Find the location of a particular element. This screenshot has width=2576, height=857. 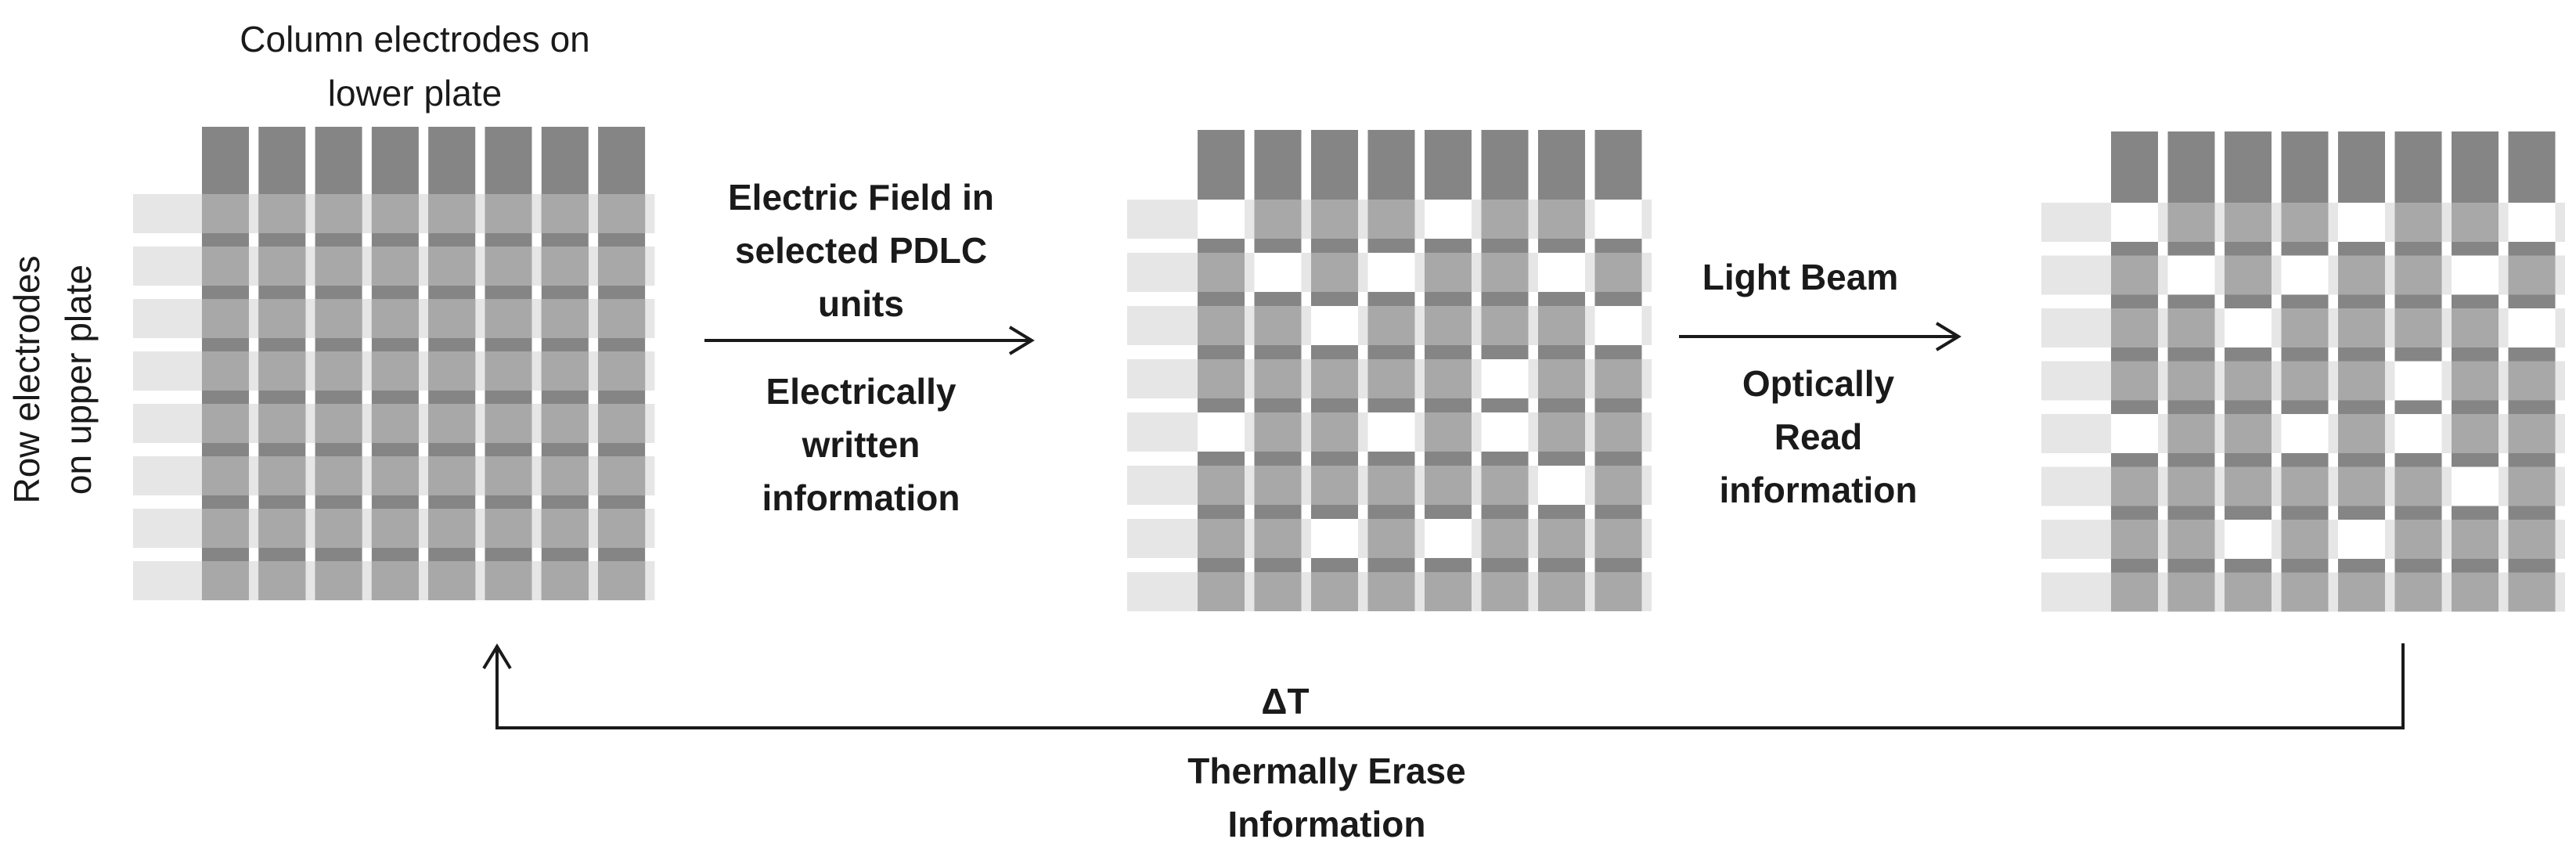

column-electrodes-label-line1: Column electrodes on is located at coordinates (414, 39).